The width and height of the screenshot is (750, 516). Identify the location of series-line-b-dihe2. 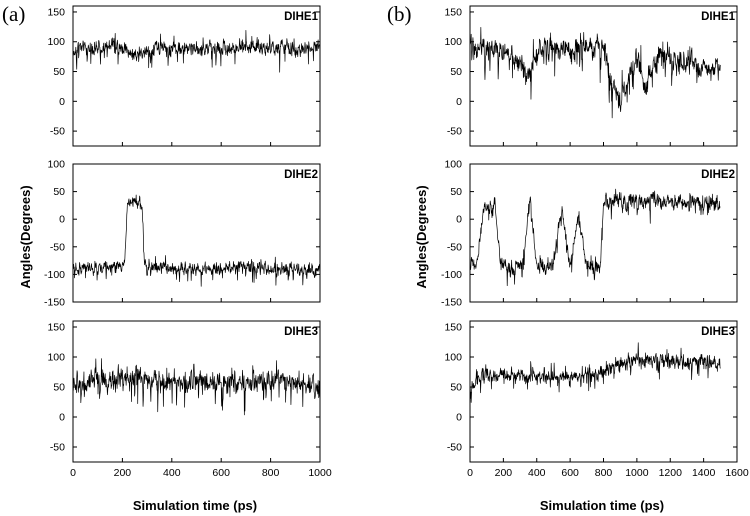
(595, 237).